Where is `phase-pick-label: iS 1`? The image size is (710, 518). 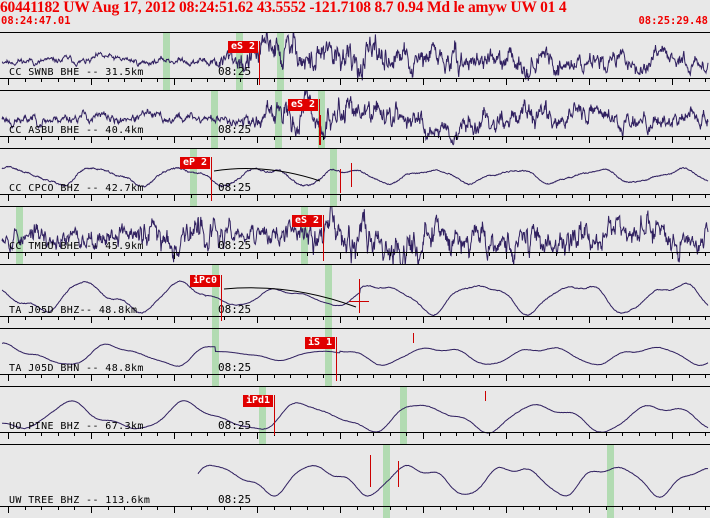
phase-pick-label: iS 1 is located at coordinates (320, 343).